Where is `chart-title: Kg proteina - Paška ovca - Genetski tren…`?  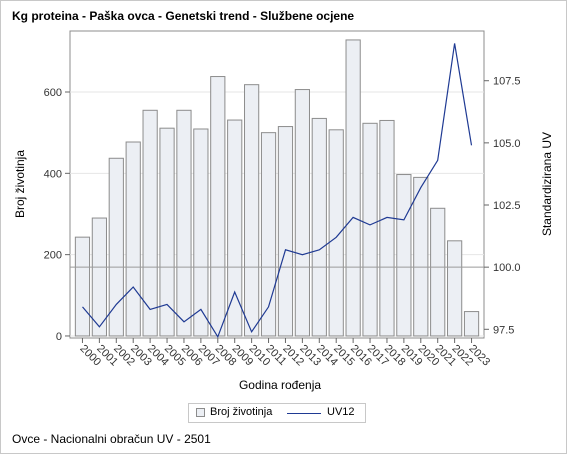 chart-title: Kg proteina - Paška ovca - Genetski tren… is located at coordinates (183, 16).